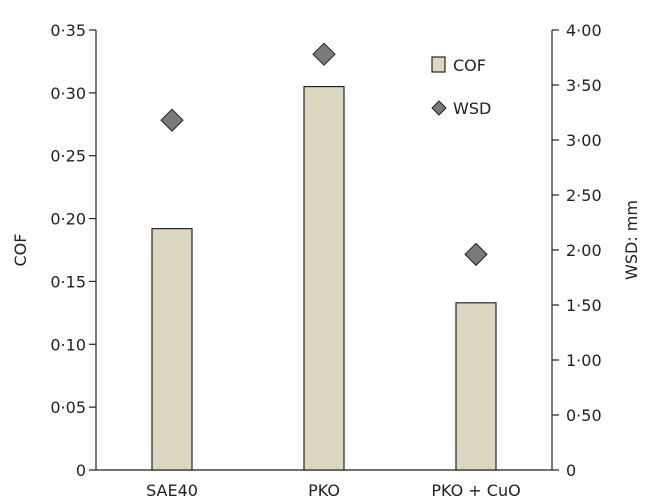 The height and width of the screenshot is (502, 645). What do you see at coordinates (584, 360) in the screenshot?
I see `y-right-tick-label: 1·00` at bounding box center [584, 360].